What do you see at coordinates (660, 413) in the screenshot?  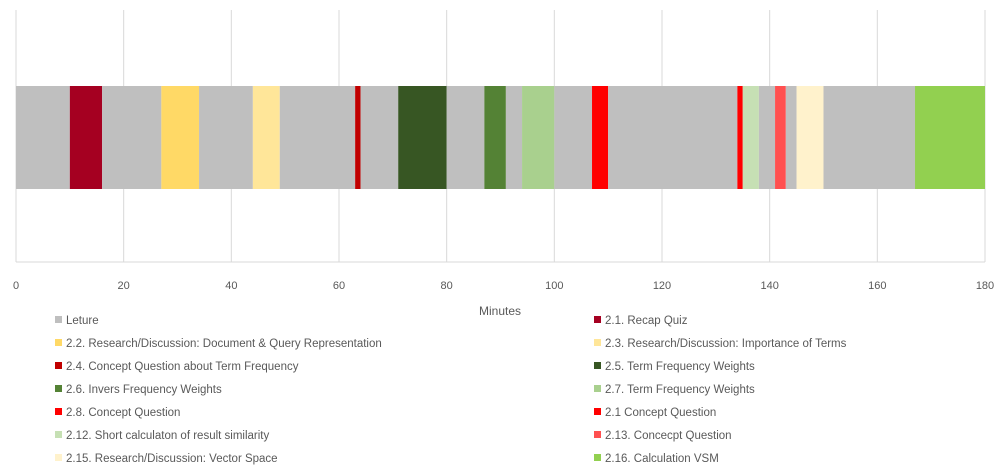 I see `legend-label: 2.1 Concept Question` at bounding box center [660, 413].